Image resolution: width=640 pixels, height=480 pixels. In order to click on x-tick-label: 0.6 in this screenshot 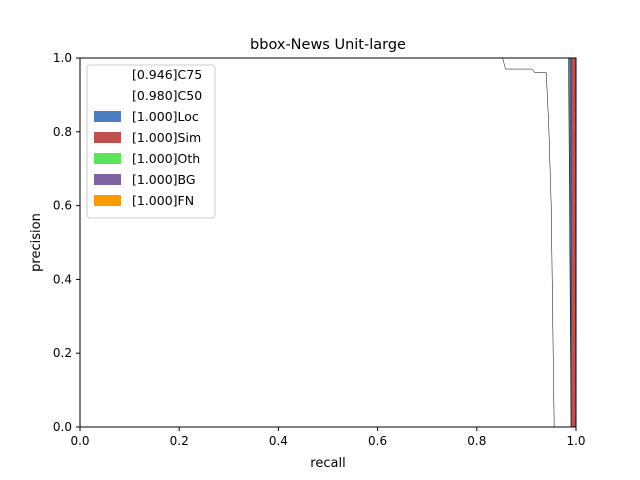, I will do `click(377, 441)`.